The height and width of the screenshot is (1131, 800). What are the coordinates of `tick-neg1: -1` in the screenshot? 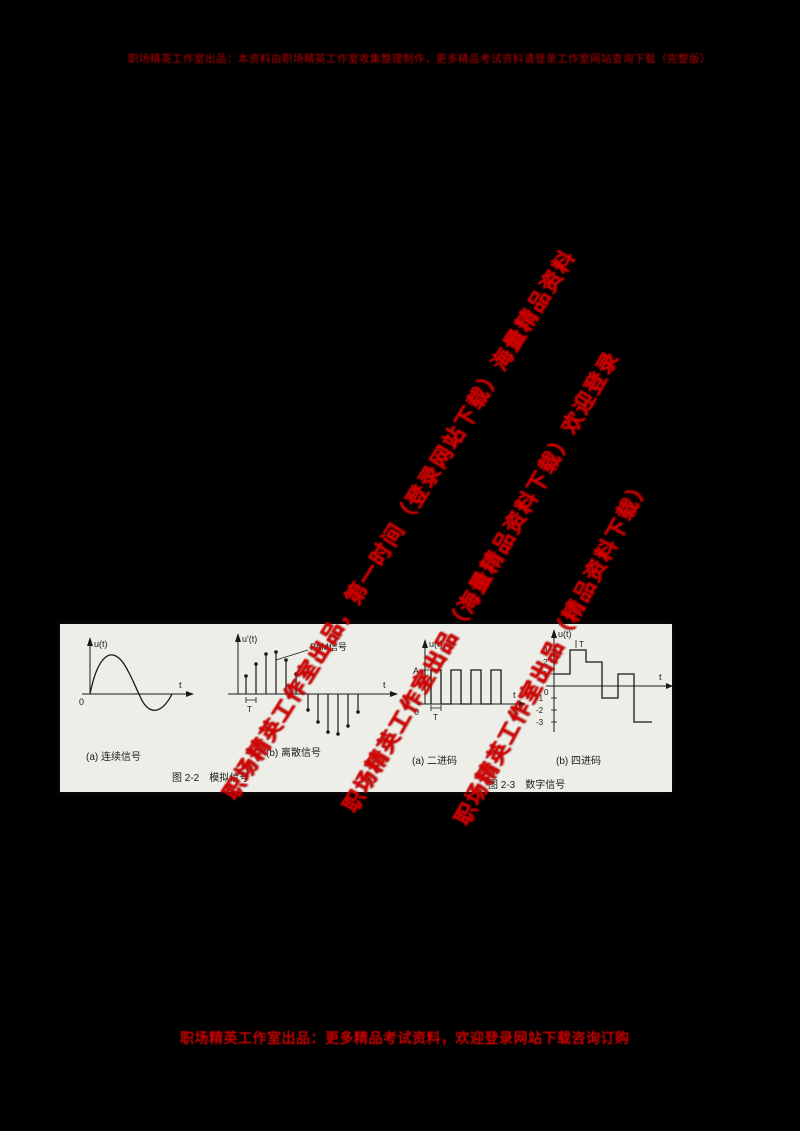 It's located at (540, 698).